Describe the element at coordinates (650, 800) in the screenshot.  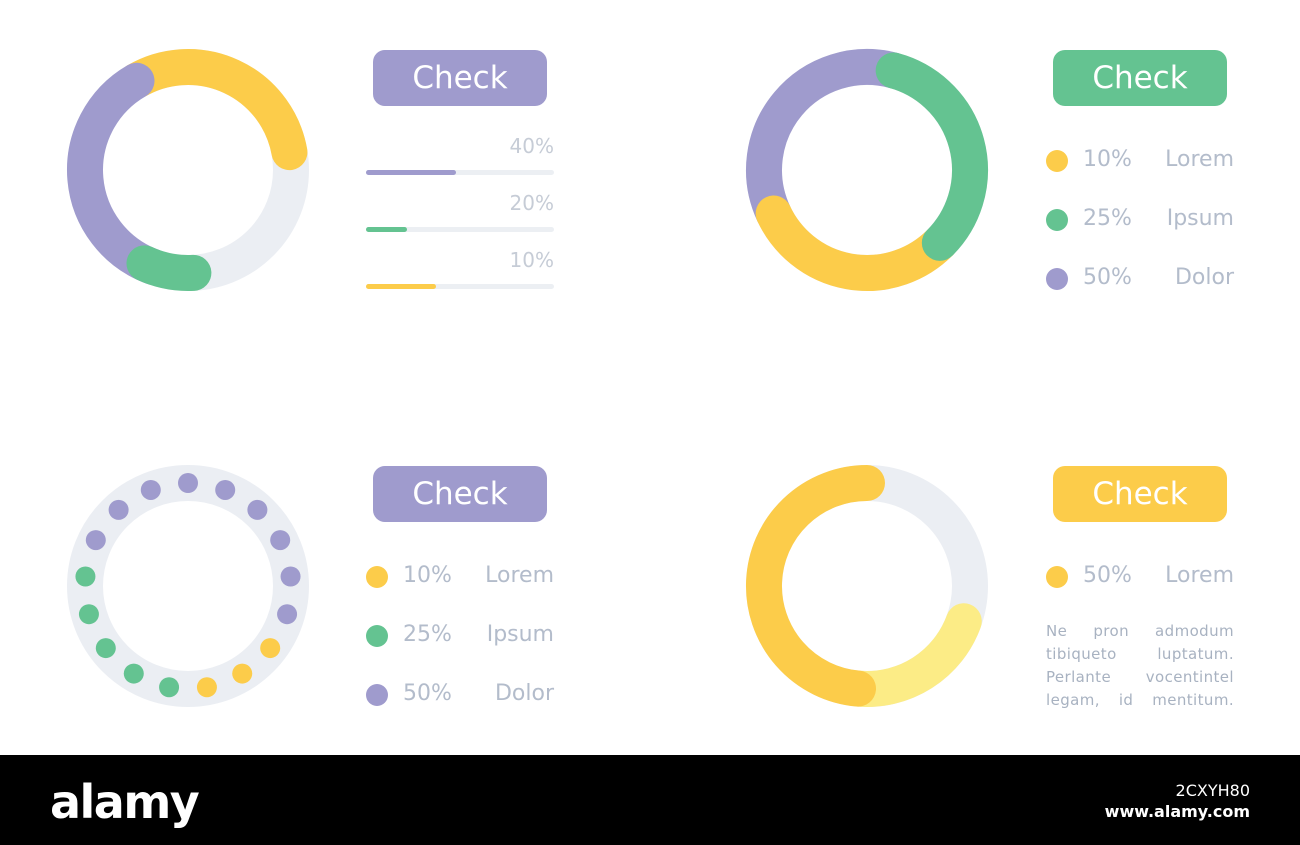
I see `footer-bar: alamy 2CXYH80 www.alamy.com` at that location.